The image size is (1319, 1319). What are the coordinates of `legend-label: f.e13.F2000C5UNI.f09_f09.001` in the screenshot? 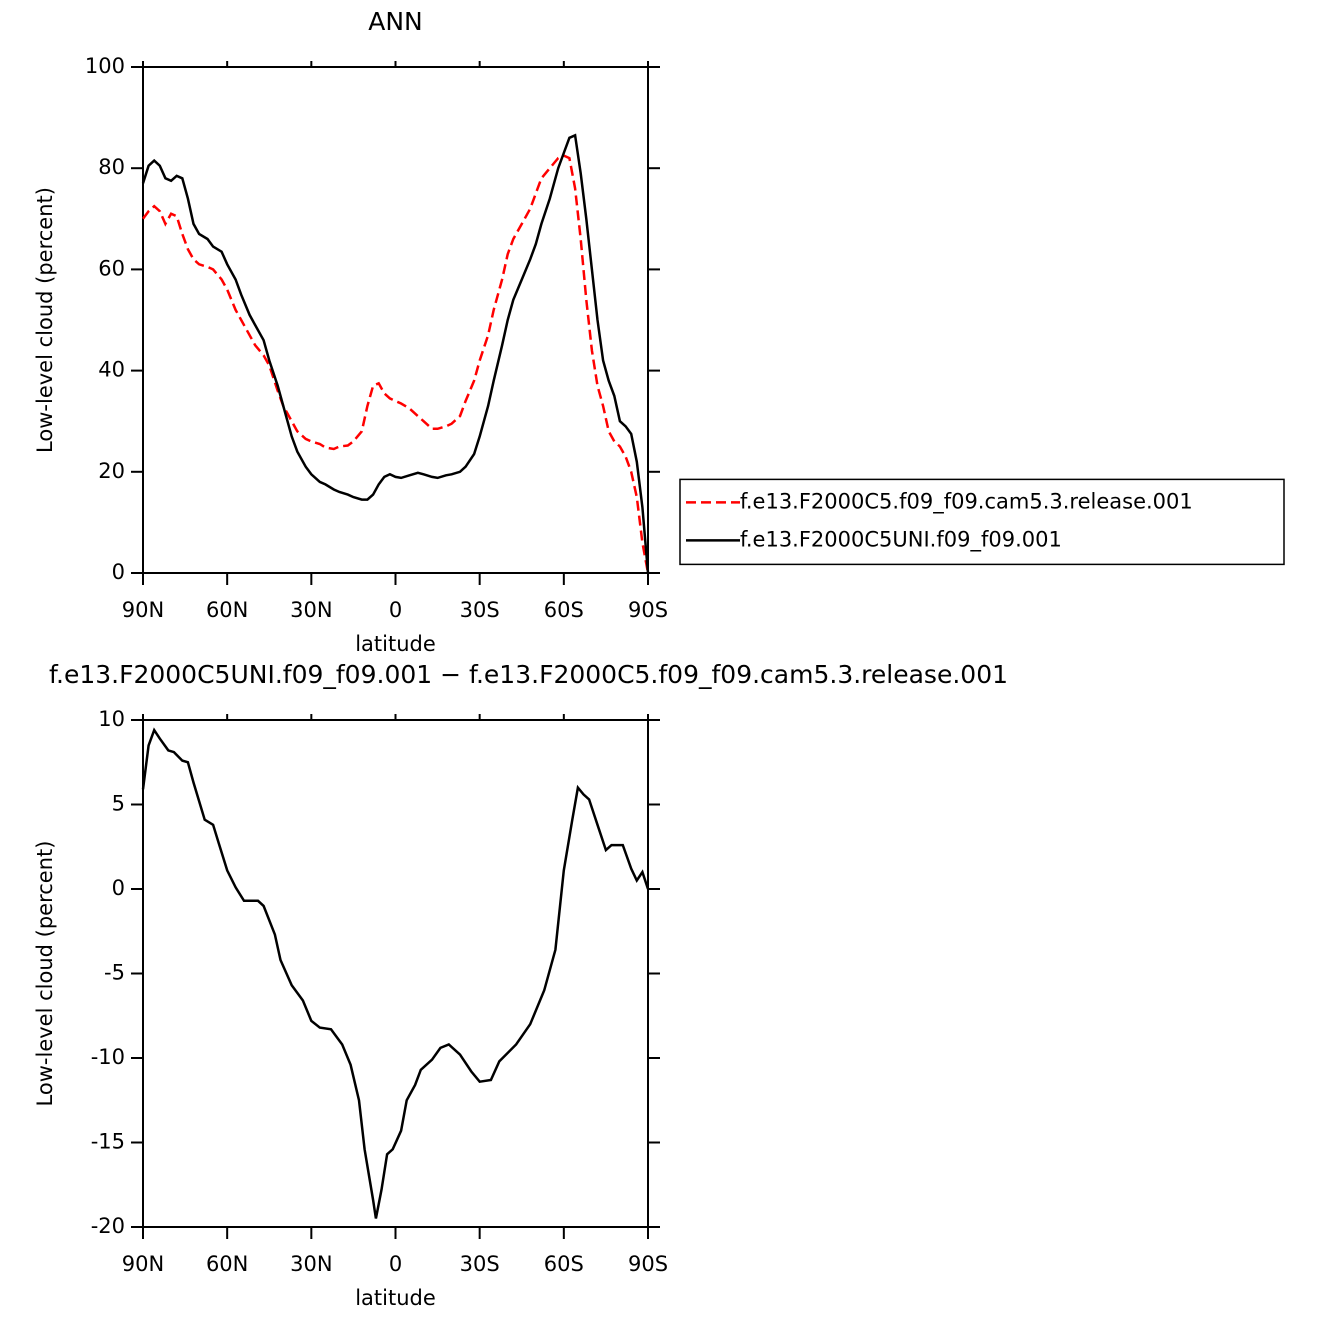 It's located at (901, 539).